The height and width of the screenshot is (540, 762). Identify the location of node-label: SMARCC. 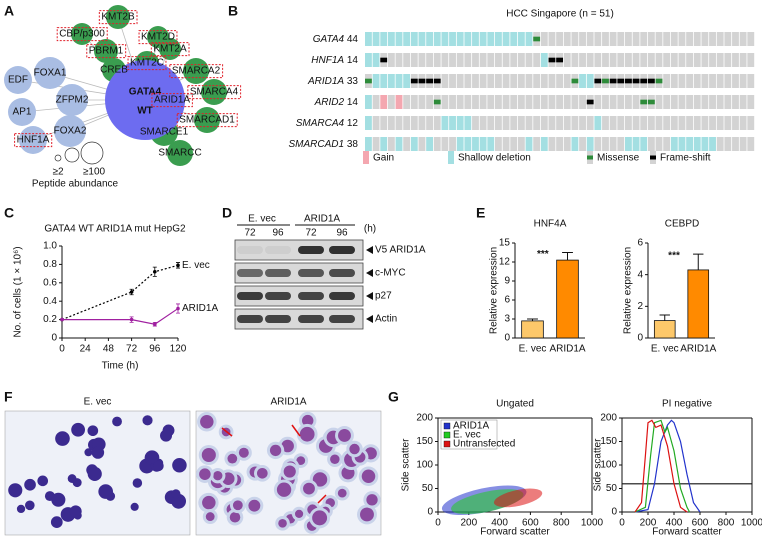
(179, 153).